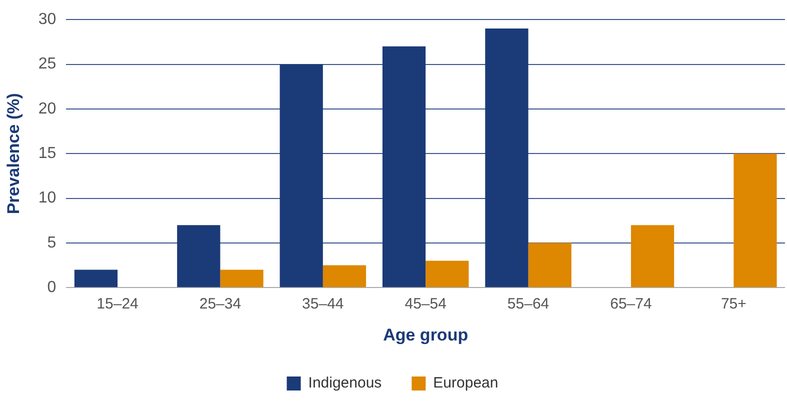 The width and height of the screenshot is (787, 401). What do you see at coordinates (631, 304) in the screenshot?
I see `x-tick-label: 65–74` at bounding box center [631, 304].